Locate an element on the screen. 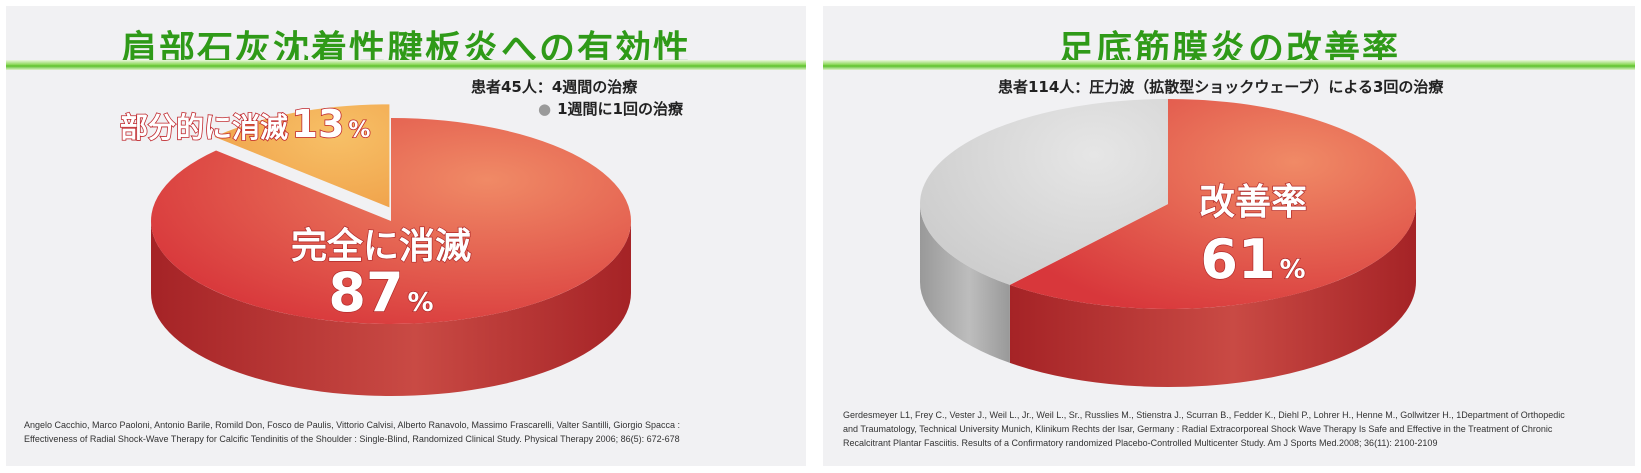 Image resolution: width=1641 pixels, height=473 pixels. label-partial: 部分的に消滅 is located at coordinates (204, 127).